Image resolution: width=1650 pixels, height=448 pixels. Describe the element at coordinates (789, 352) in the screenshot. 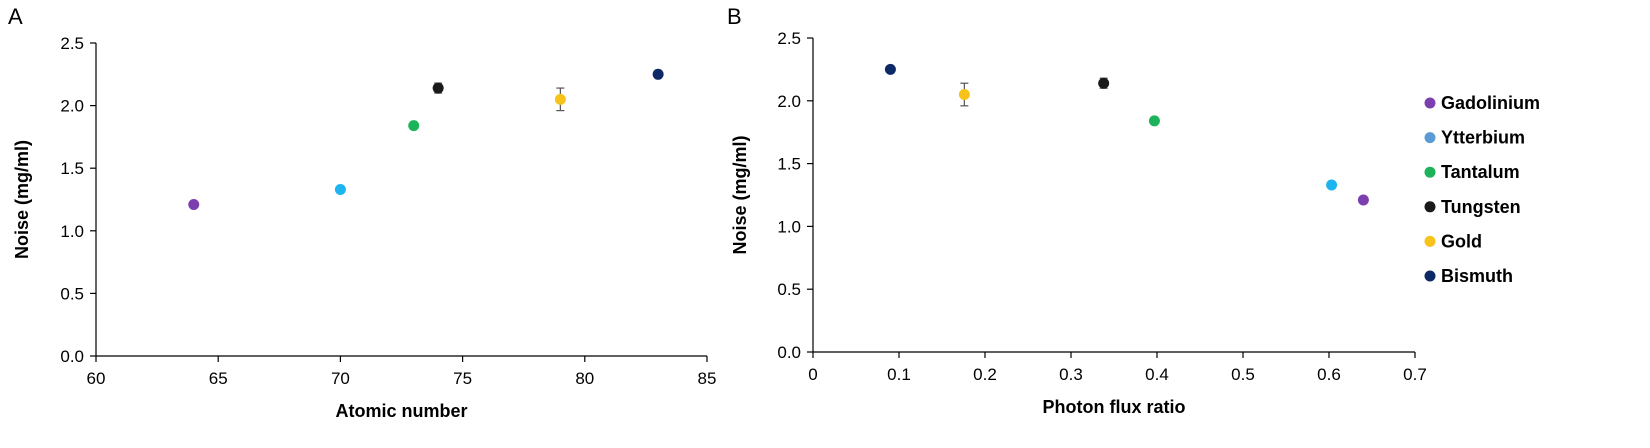

I see `panel-b-y-tick-label: 0.0` at that location.